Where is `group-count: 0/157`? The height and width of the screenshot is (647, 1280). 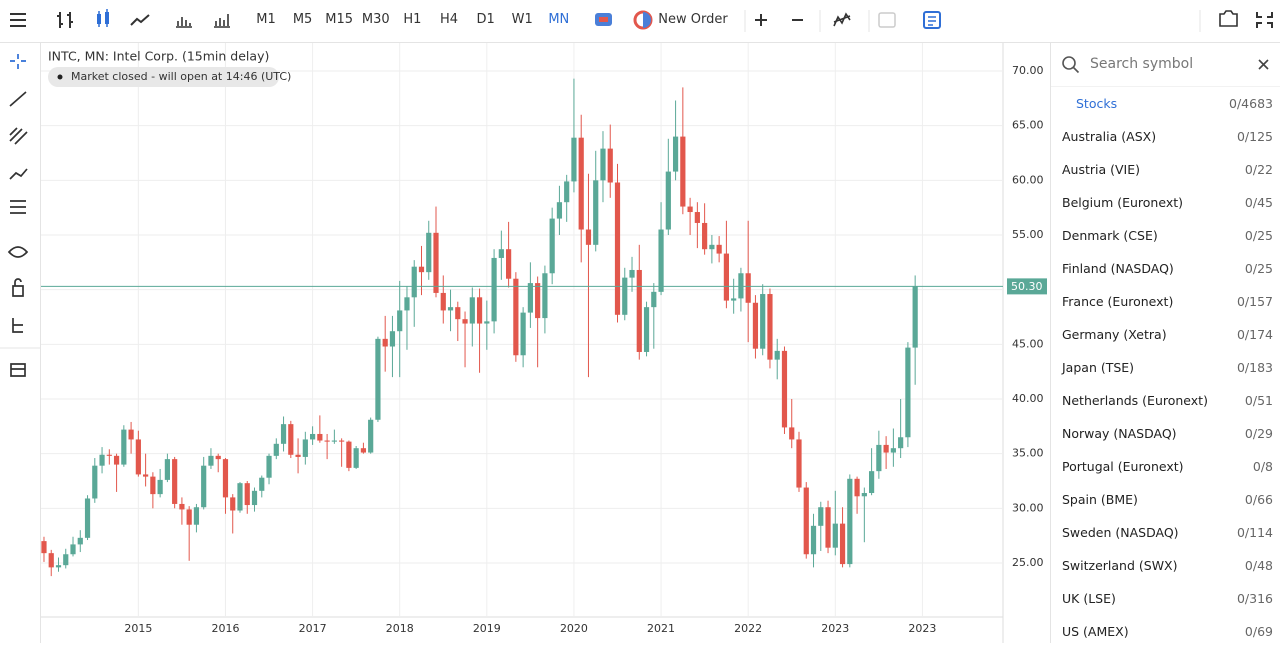
group-count: 0/157 is located at coordinates (1254, 301).